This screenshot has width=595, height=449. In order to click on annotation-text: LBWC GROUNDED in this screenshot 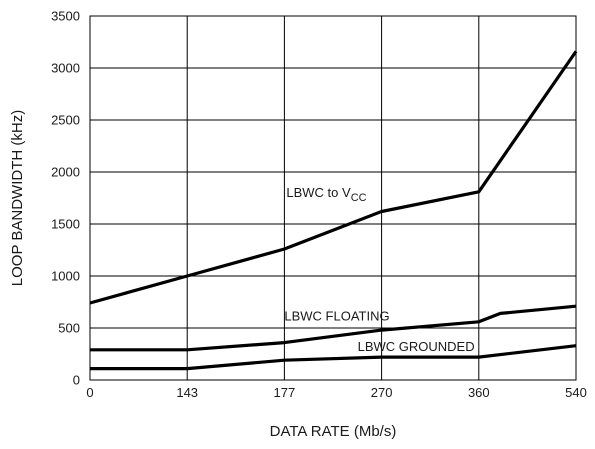, I will do `click(416, 346)`.